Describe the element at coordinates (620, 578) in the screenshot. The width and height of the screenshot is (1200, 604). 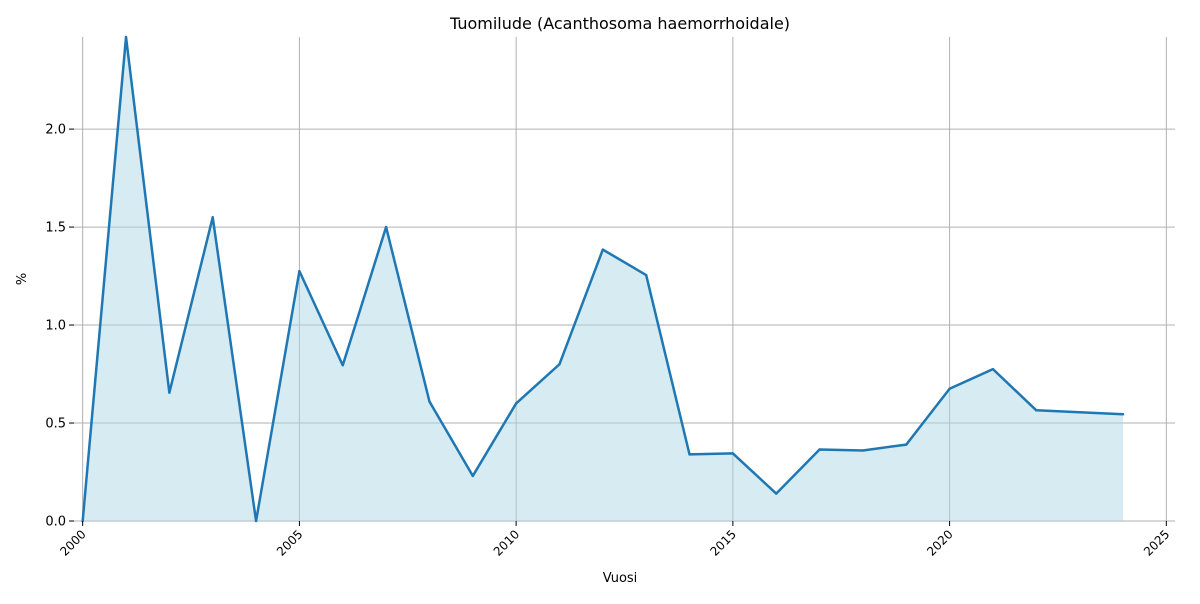
I see `x-axis-label: Vuosi` at that location.